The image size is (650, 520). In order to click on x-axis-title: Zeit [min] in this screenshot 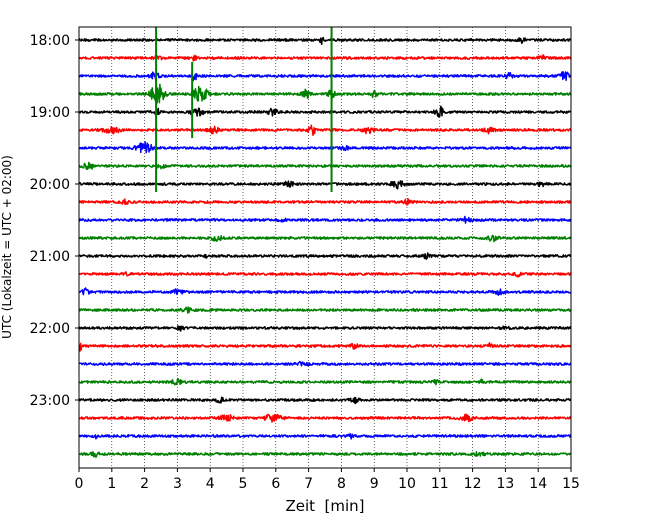, I will do `click(324, 506)`.